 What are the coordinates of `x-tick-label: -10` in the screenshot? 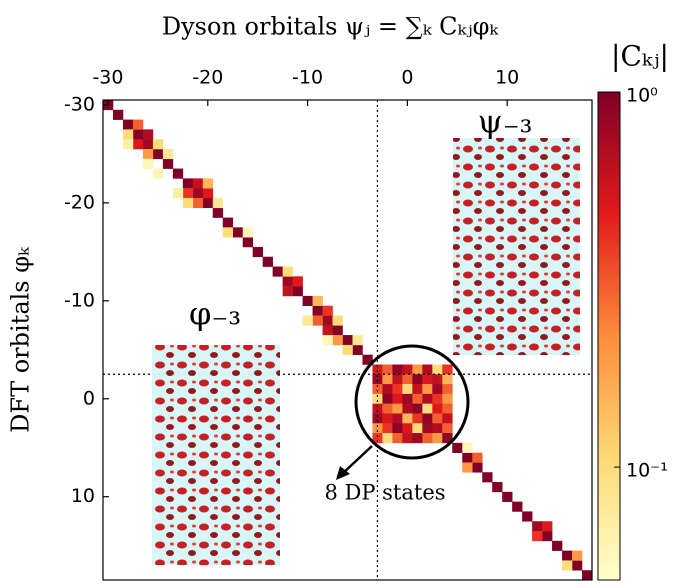 It's located at (307, 78).